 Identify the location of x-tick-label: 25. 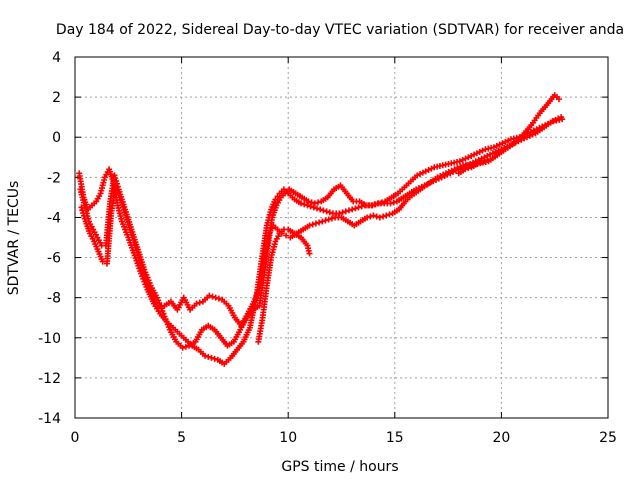
(608, 438).